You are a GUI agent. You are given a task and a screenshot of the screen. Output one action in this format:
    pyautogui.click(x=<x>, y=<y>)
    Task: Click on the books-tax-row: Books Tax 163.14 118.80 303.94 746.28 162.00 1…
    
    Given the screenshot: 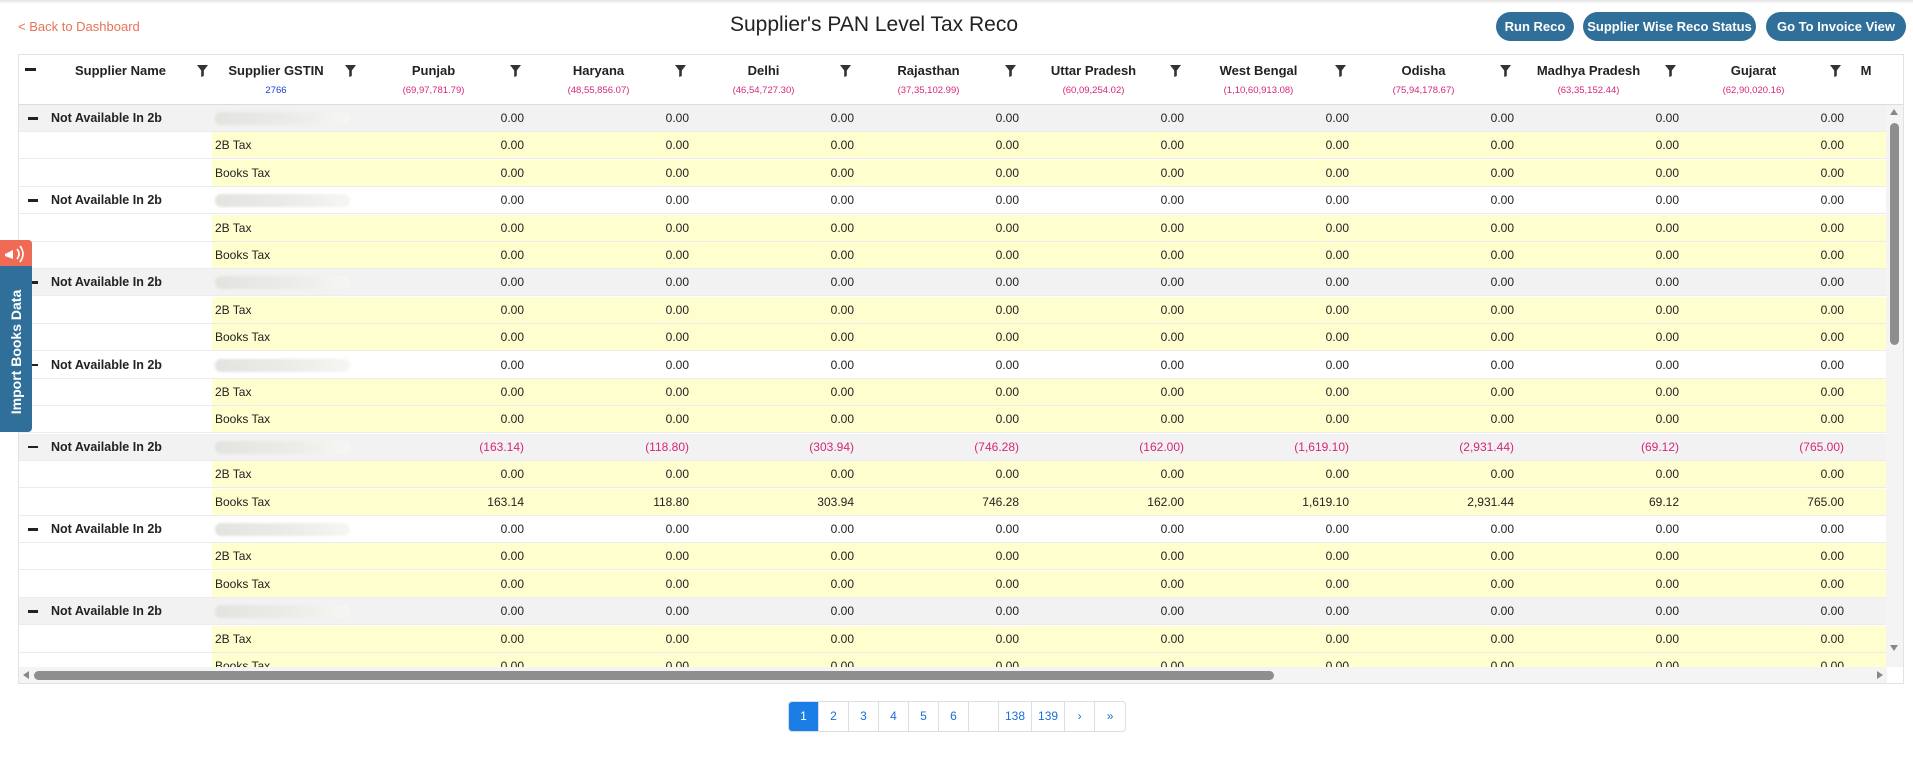 What is the action you would take?
    pyautogui.click(x=953, y=502)
    